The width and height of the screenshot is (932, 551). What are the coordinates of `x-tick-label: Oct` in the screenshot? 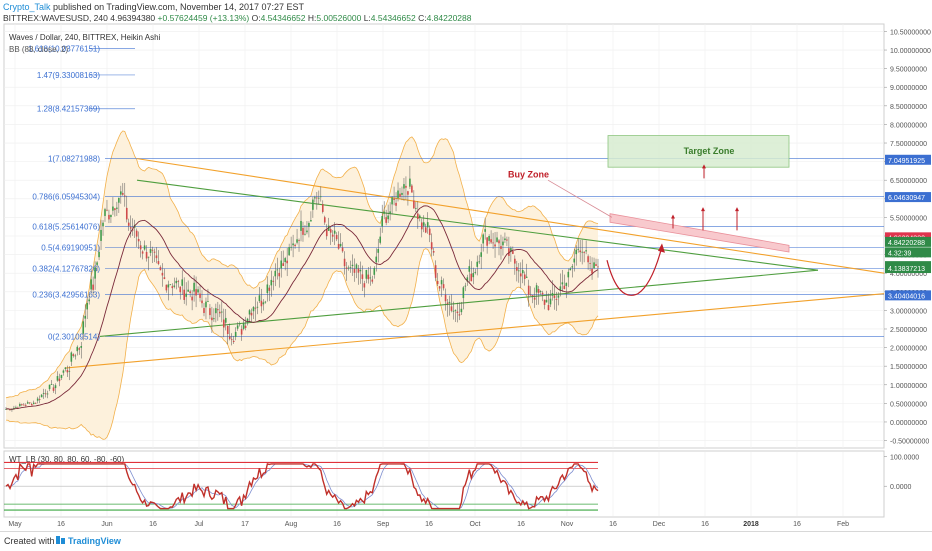 It's located at (475, 524).